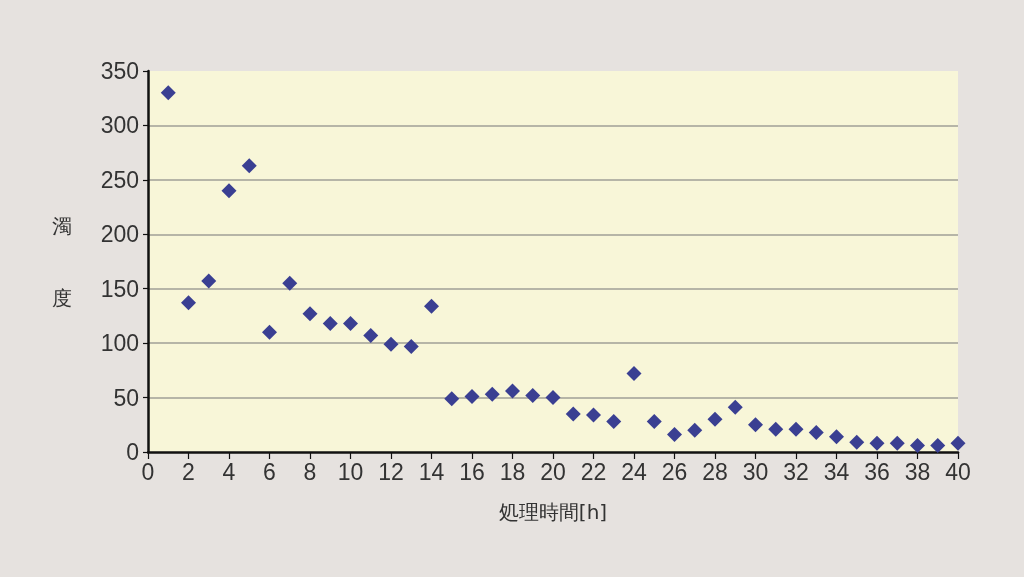 The image size is (1024, 577). I want to click on text: 濁度, so click(62, 261).